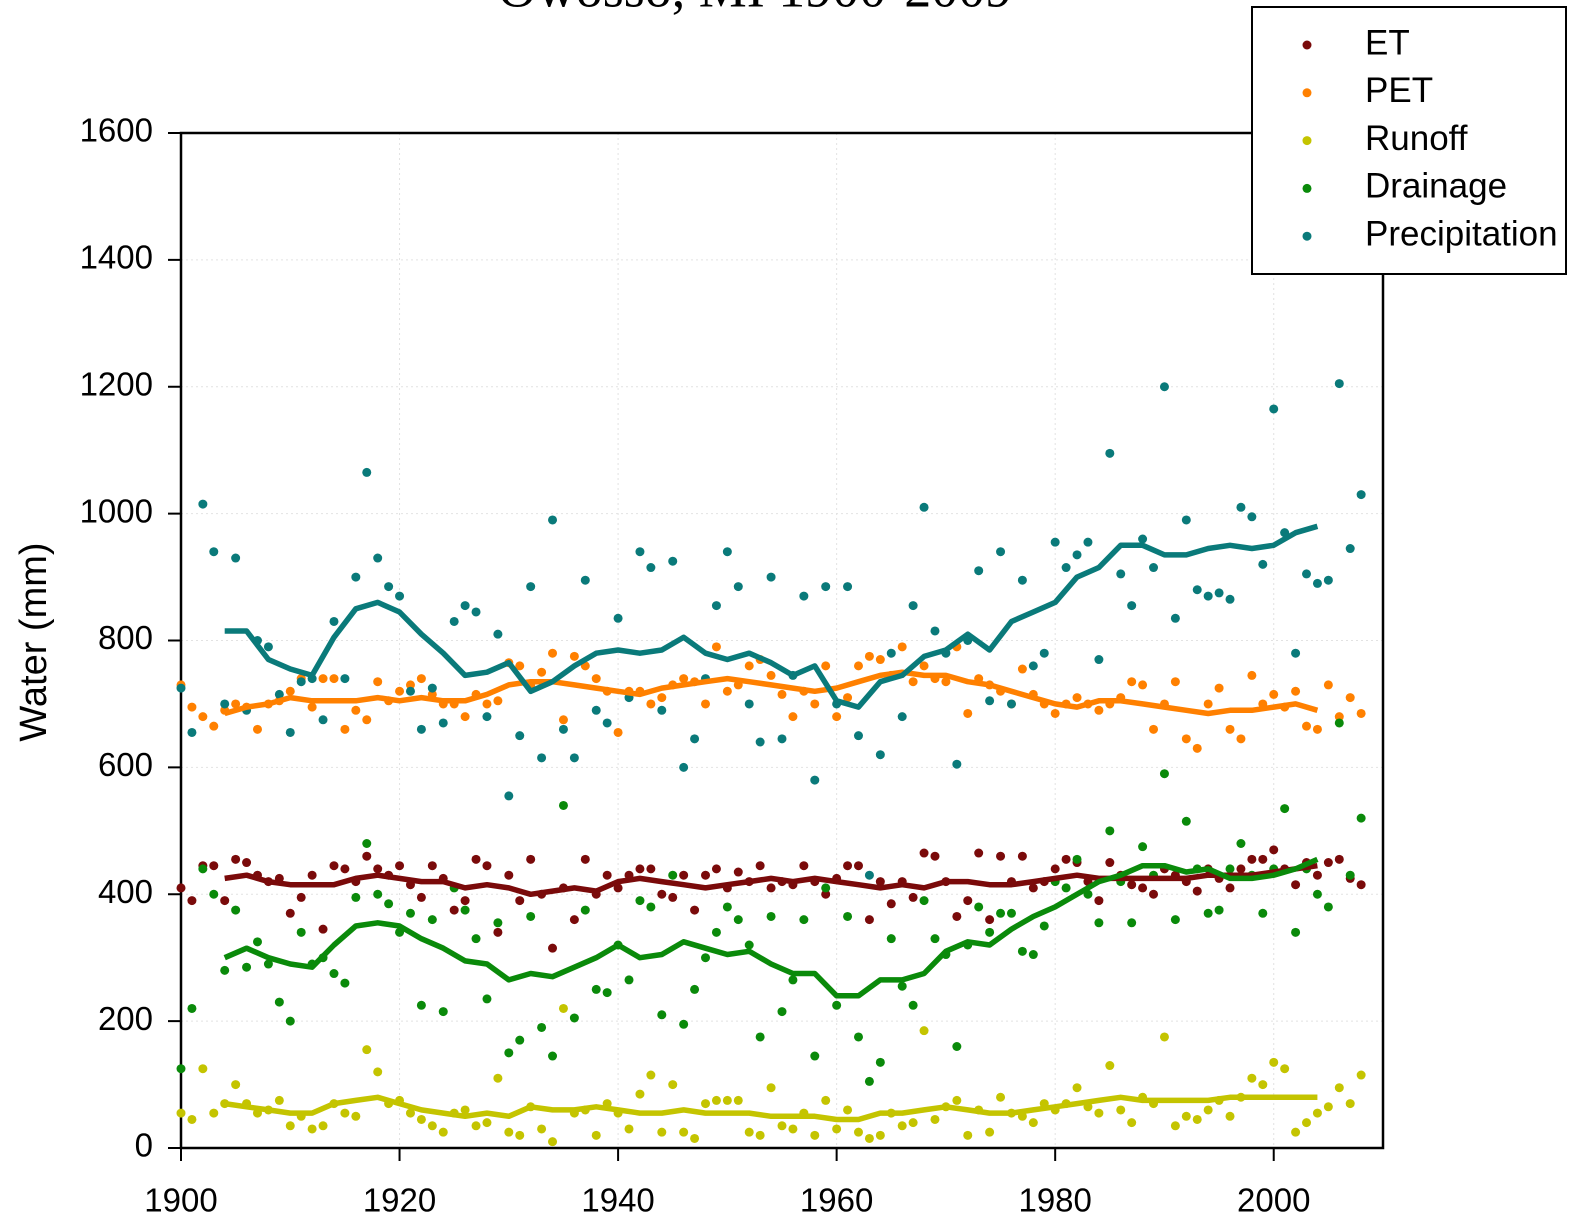 This screenshot has width=1570, height=1225. What do you see at coordinates (771, 1075) in the screenshot?
I see `series-points` at bounding box center [771, 1075].